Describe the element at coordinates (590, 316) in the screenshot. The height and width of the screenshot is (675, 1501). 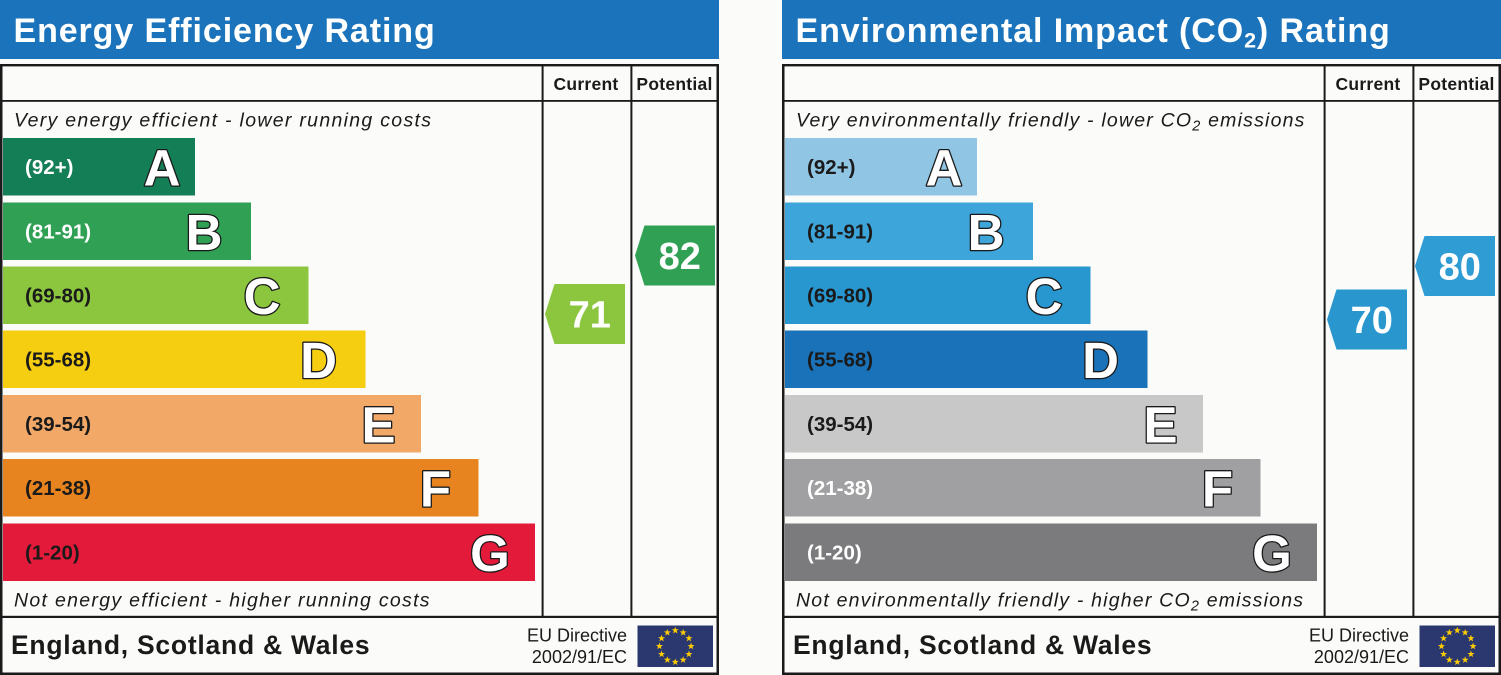
I see `svg-text: 71` at that location.